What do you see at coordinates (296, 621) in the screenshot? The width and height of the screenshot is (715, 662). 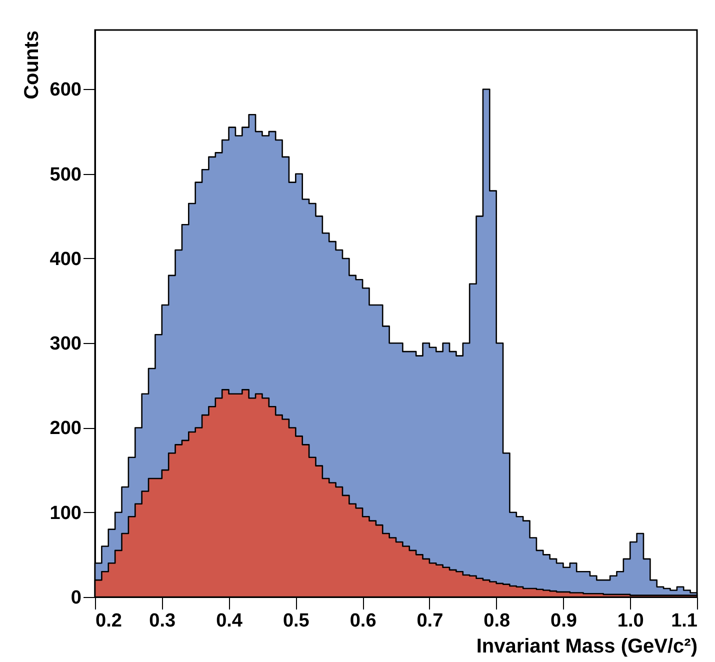 I see `x-tick-label: 0.5` at bounding box center [296, 621].